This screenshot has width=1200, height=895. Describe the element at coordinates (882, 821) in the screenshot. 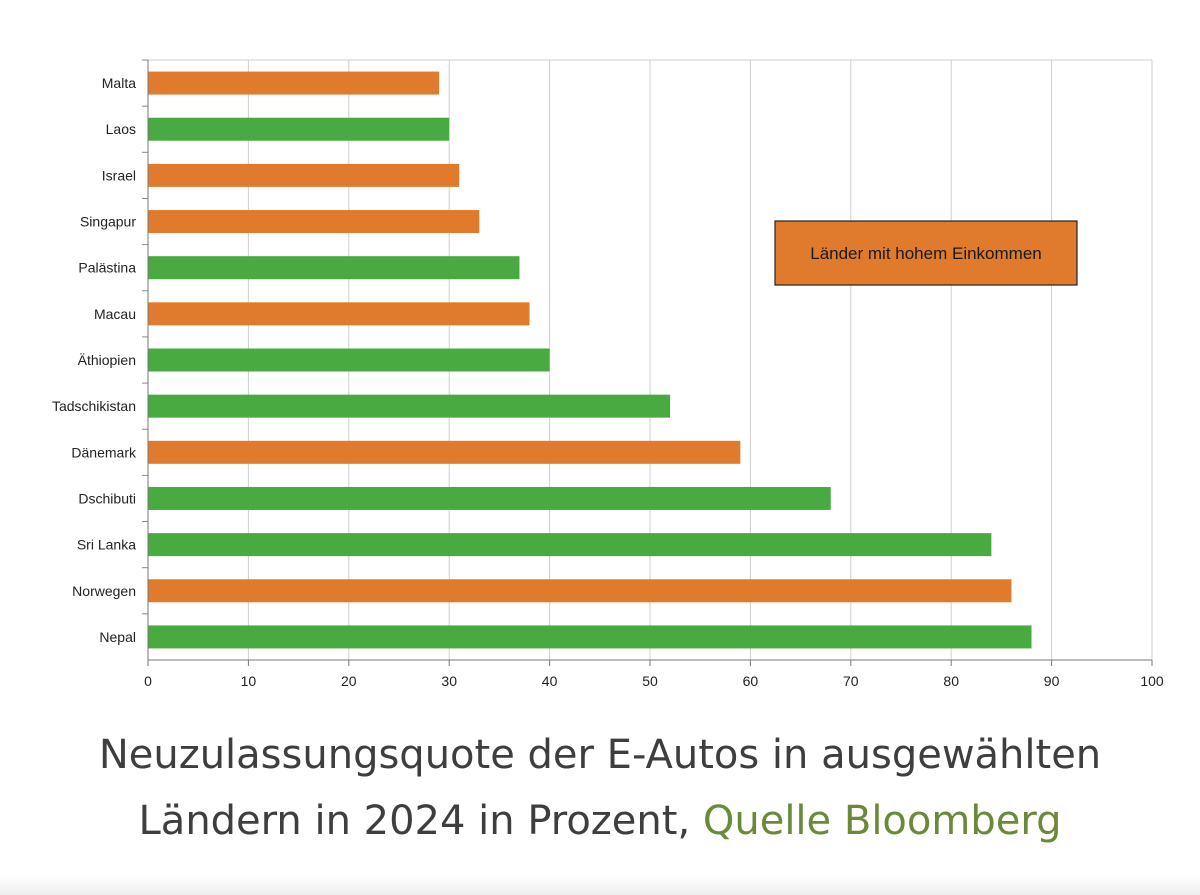

I see `caption-source: Quelle Bloomberg` at that location.